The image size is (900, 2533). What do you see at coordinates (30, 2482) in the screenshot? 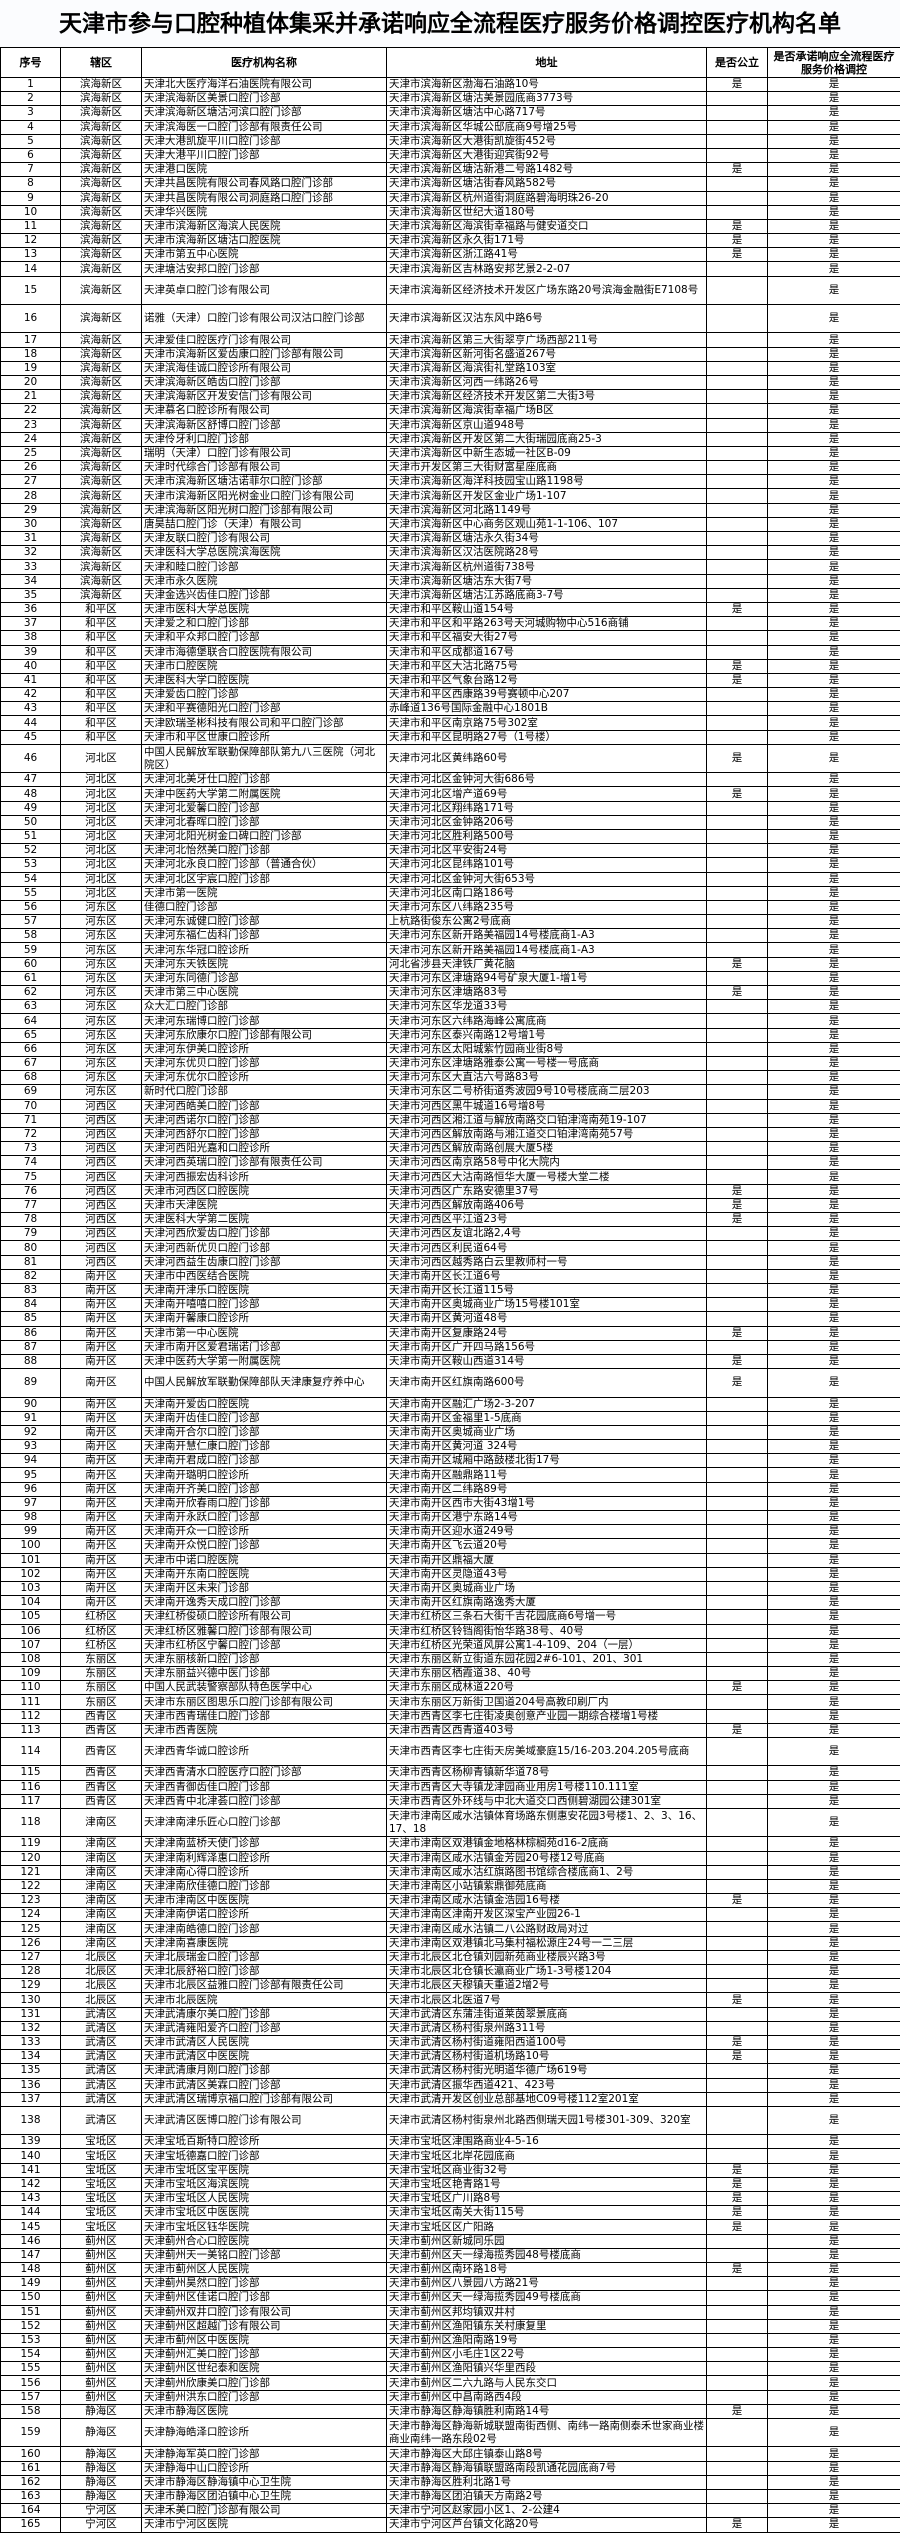
I see `cell-no: 162` at bounding box center [30, 2482].